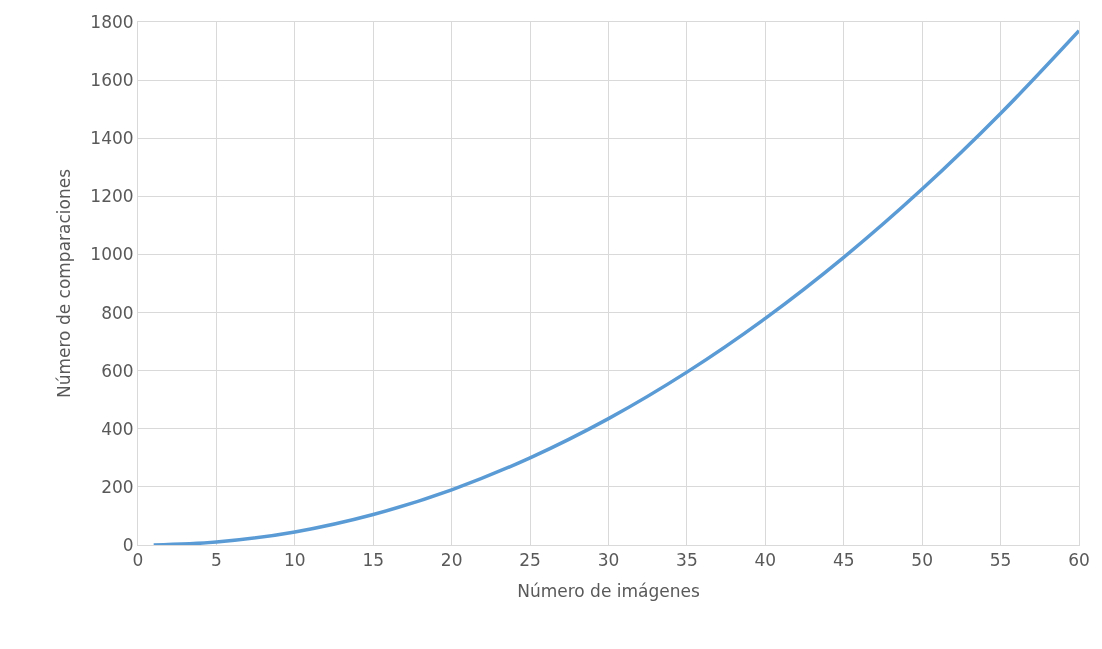 The image size is (1102, 649). Describe the element at coordinates (216, 560) in the screenshot. I see `x-tick-label: 5` at that location.